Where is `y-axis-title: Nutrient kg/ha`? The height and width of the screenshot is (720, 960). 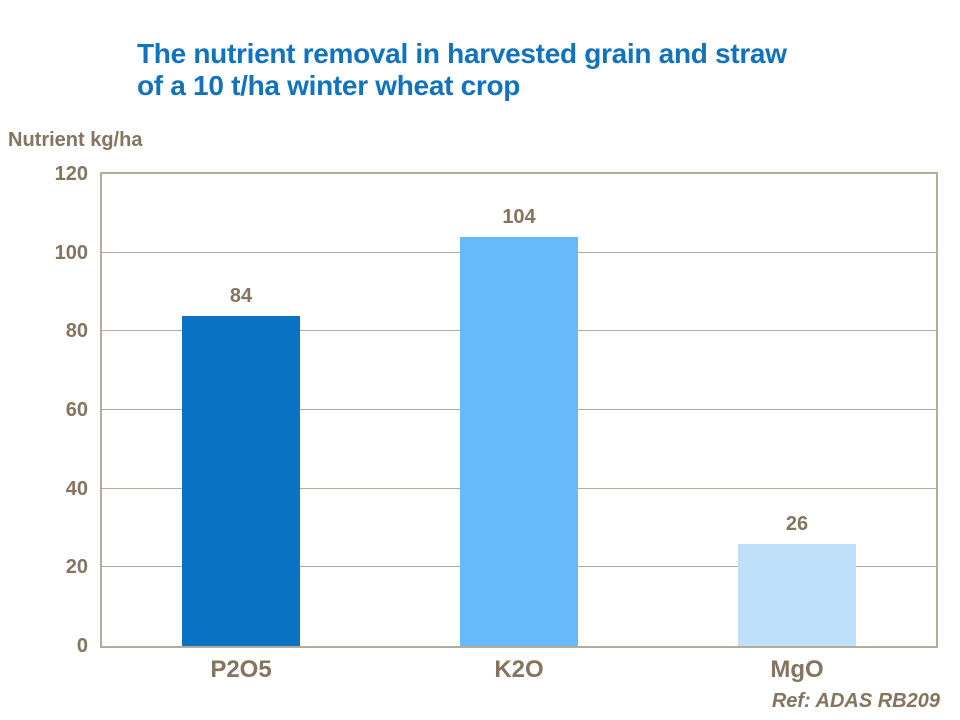 y-axis-title: Nutrient kg/ha is located at coordinates (75, 140).